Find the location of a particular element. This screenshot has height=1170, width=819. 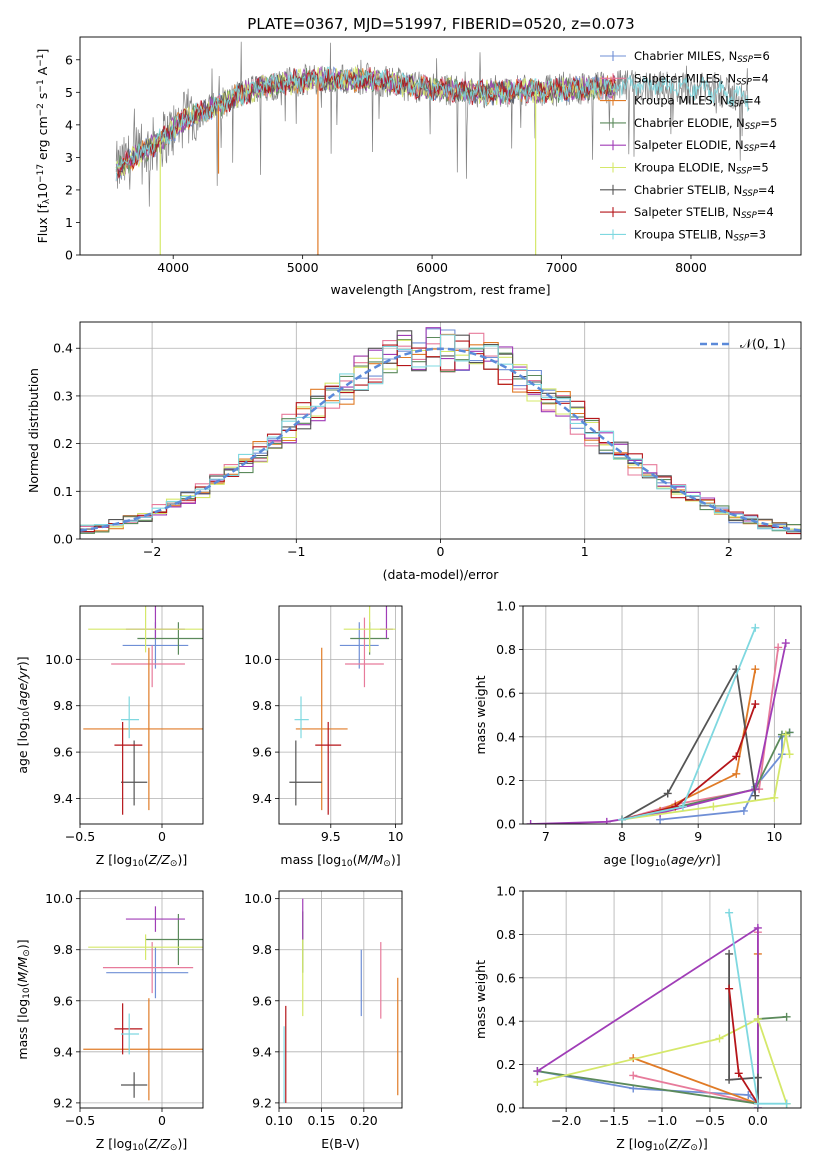

legend-label: Kroupa MILES, NSSP=4 is located at coordinates (697, 102).